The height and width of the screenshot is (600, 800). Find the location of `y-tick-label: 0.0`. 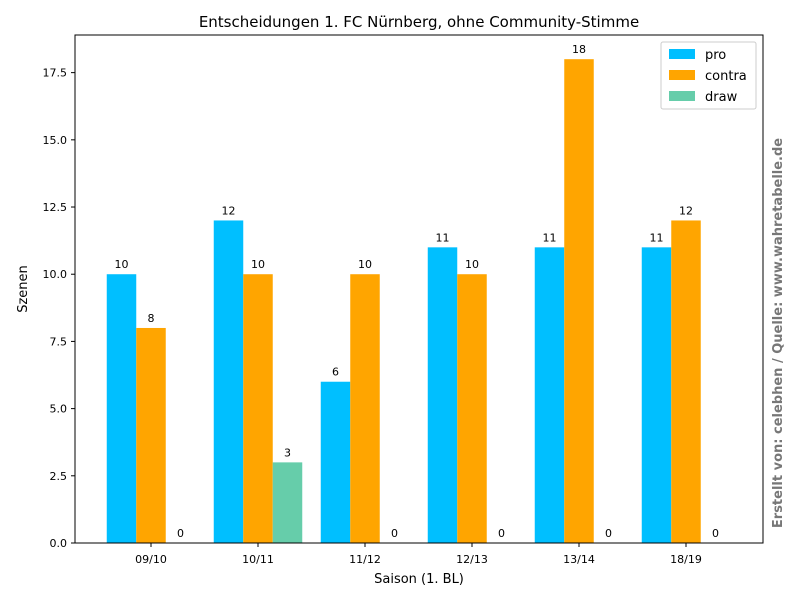

y-tick-label: 0.0 is located at coordinates (59, 543).